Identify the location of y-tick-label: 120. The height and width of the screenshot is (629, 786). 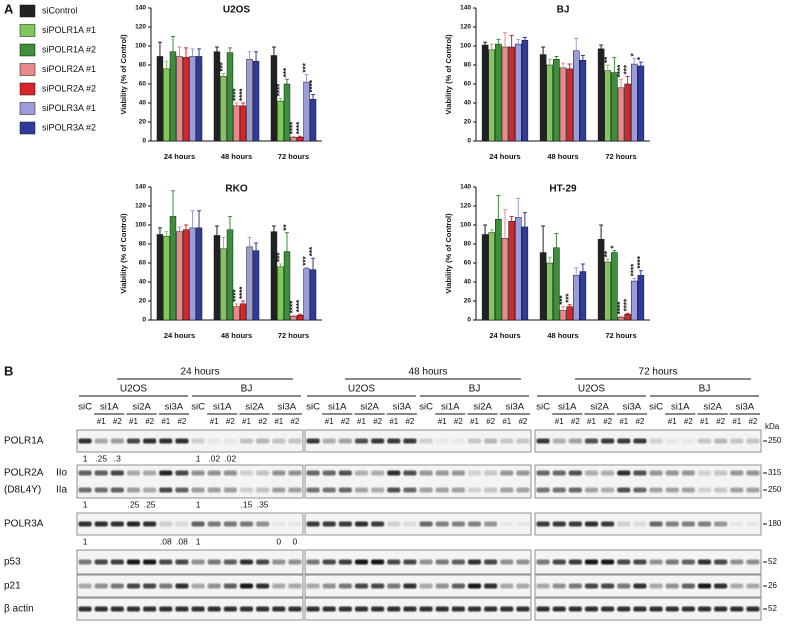
(465, 206).